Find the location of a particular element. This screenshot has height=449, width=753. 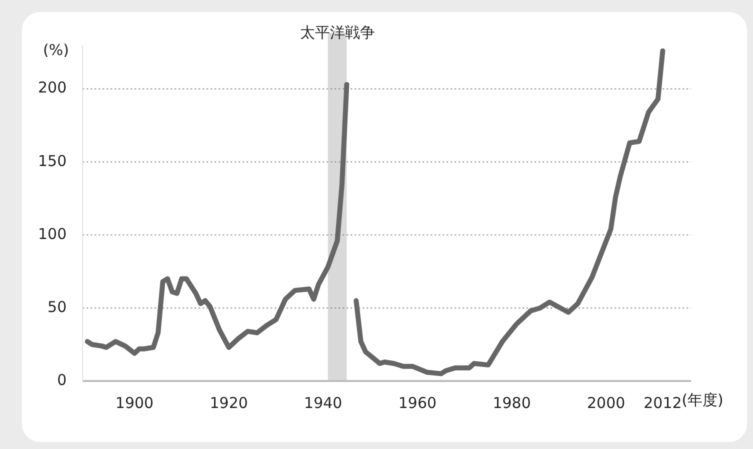

y-tick-label: 100 is located at coordinates (52, 233).